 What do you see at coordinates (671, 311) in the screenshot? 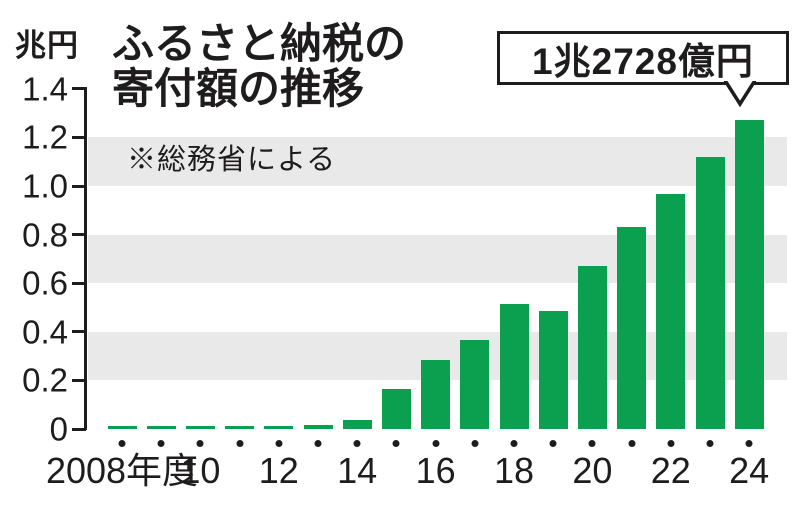
I see `bar-2022` at bounding box center [671, 311].